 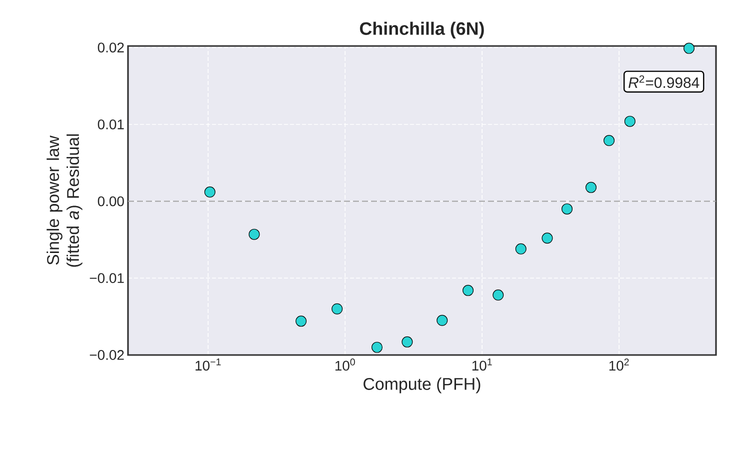 I want to click on y-tick-label: 0.00, so click(x=111, y=201).